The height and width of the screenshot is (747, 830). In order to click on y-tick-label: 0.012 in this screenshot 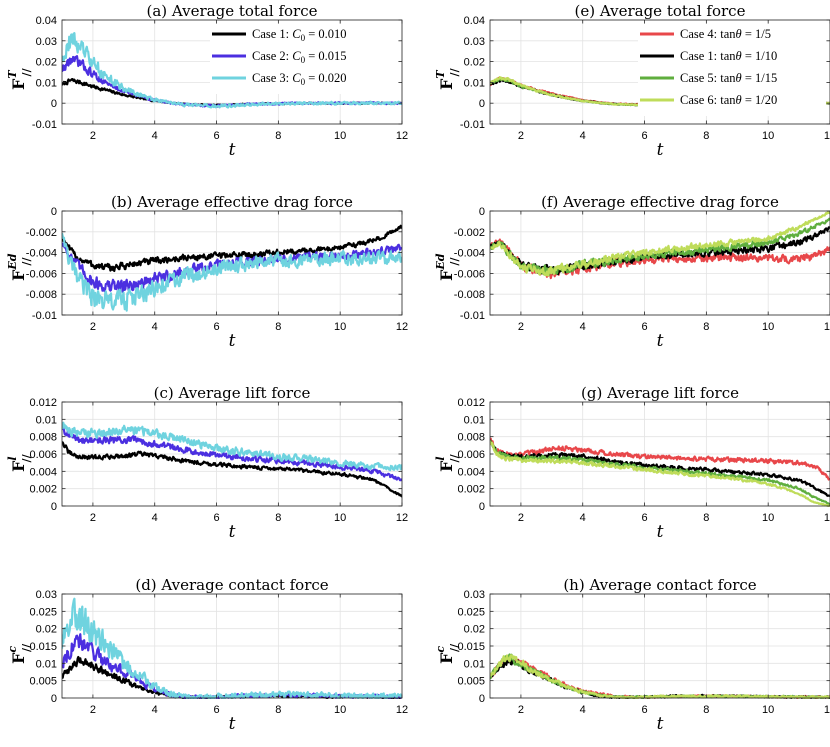, I will do `click(43, 403)`.